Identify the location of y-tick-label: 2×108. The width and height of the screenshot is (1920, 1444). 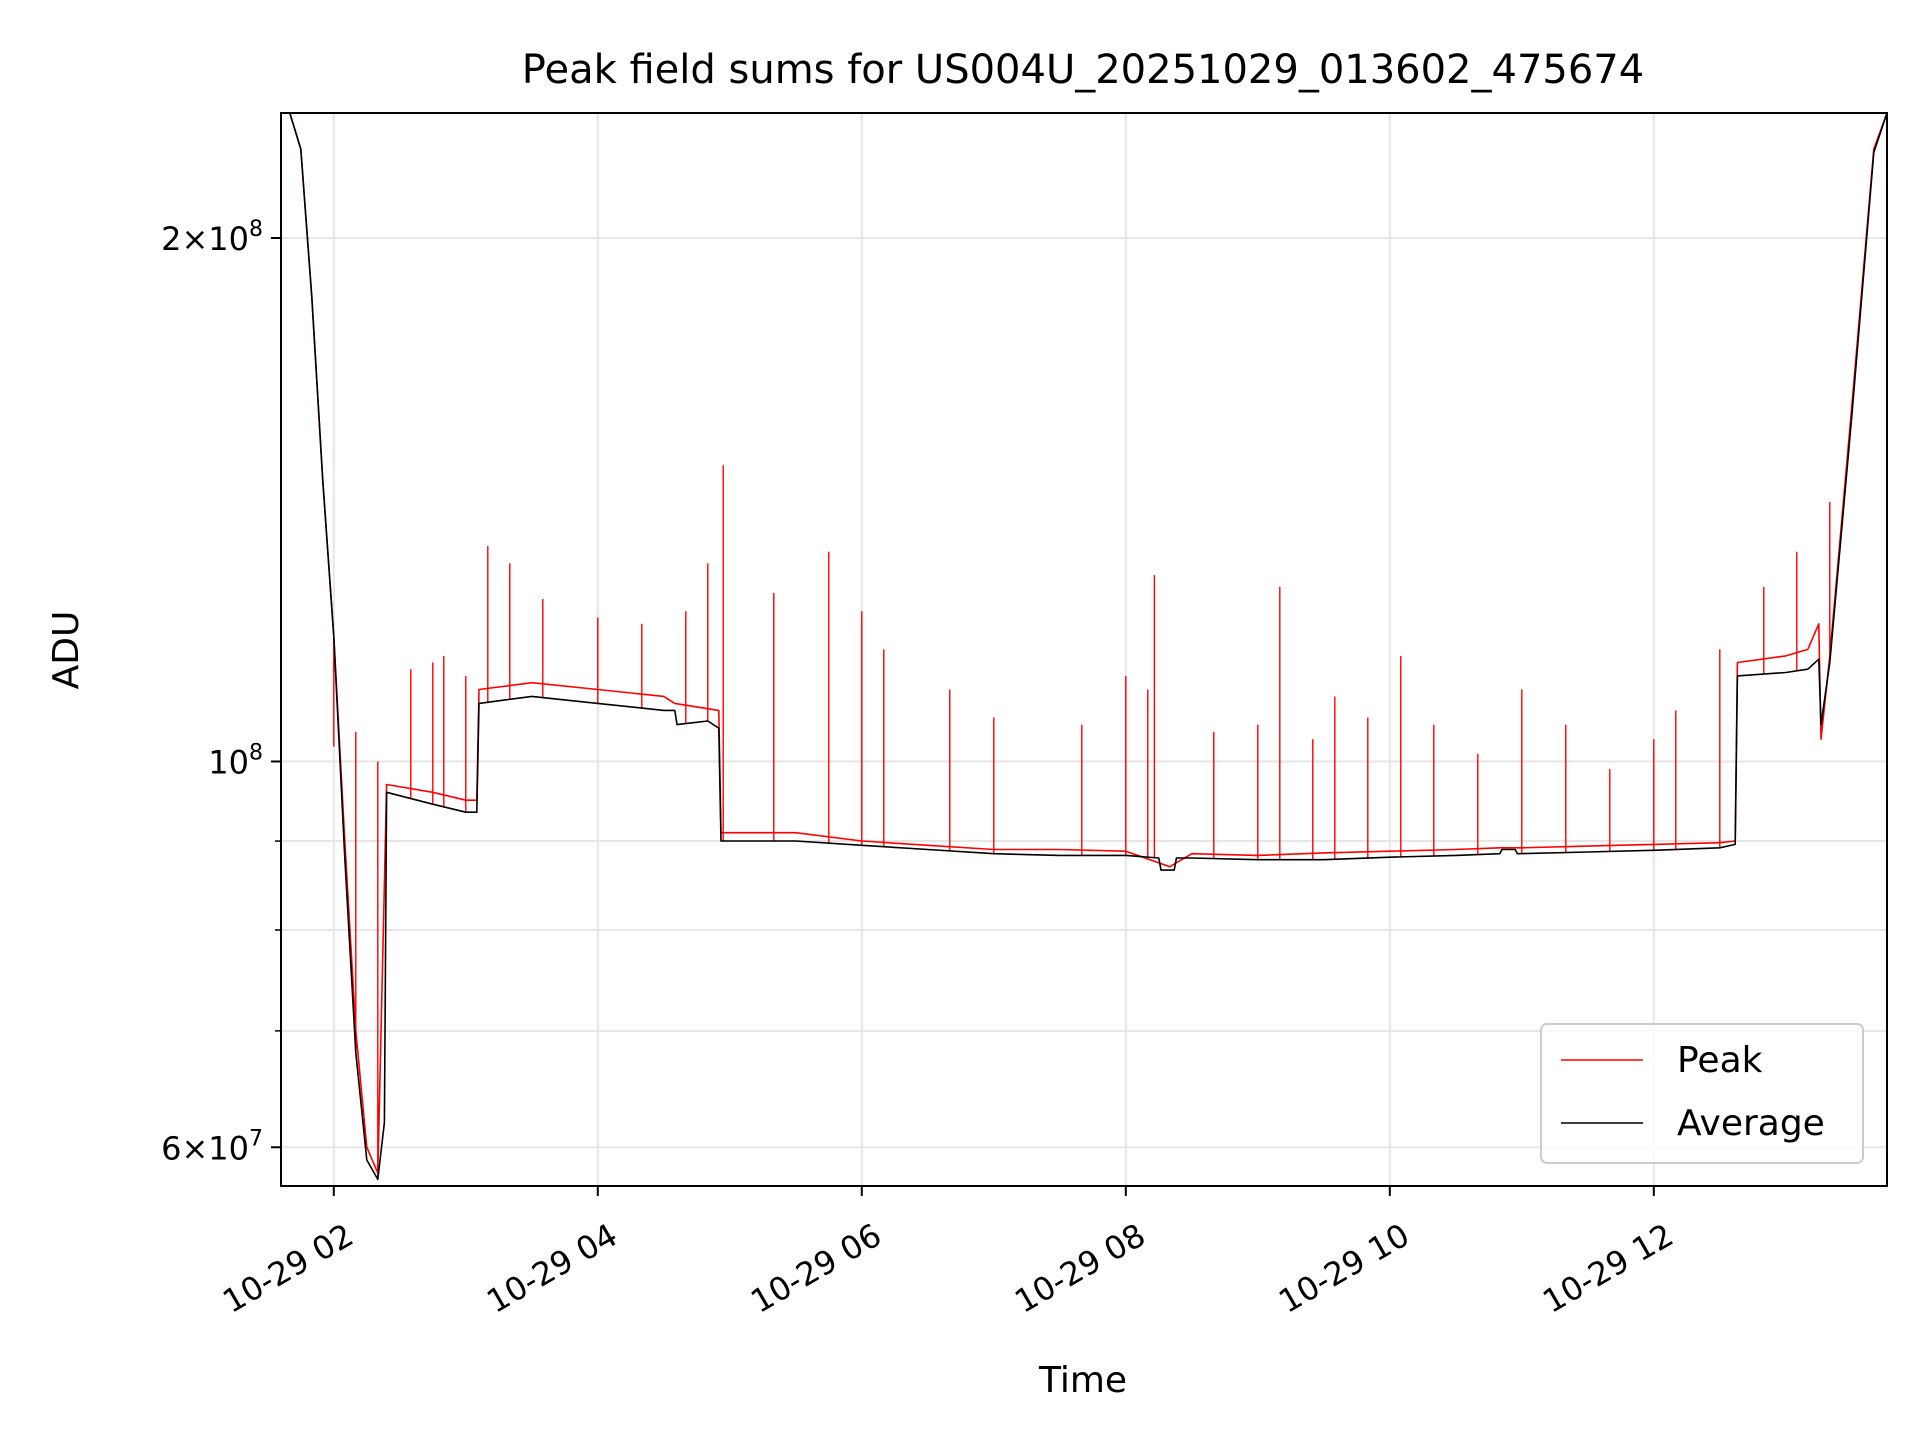
(212, 237).